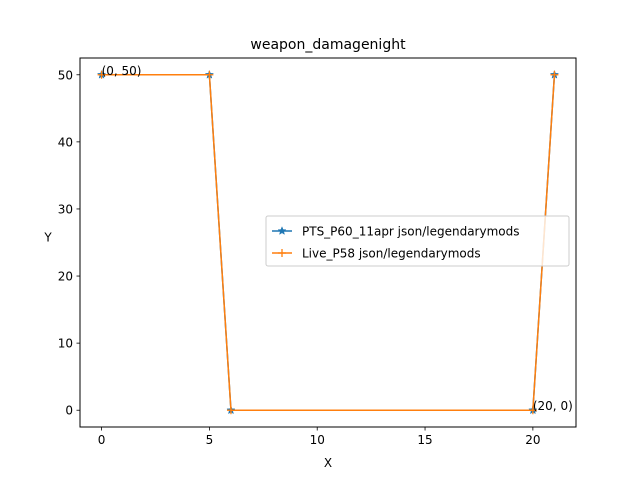 This screenshot has width=640, height=480. Describe the element at coordinates (532, 440) in the screenshot. I see `x-tick-label: 20` at that location.